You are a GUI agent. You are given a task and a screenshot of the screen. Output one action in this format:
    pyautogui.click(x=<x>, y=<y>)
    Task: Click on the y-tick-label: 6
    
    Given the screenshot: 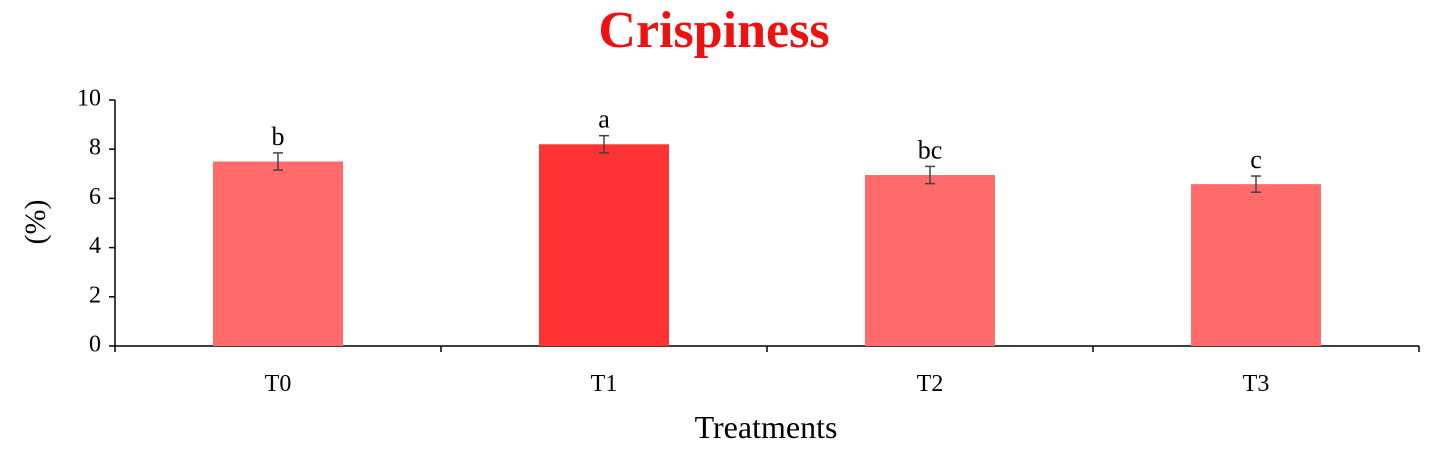 What is the action you would take?
    pyautogui.click(x=95, y=197)
    